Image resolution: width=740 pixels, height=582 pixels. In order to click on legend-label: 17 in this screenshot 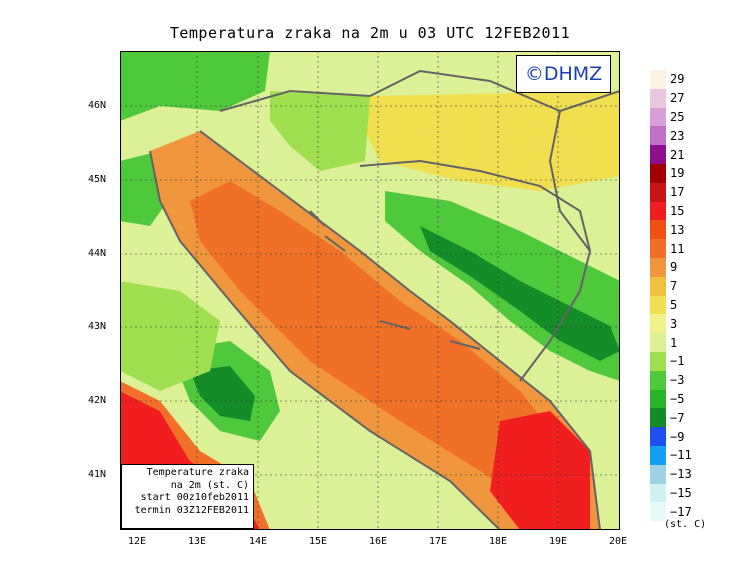, I will do `click(677, 192)`.